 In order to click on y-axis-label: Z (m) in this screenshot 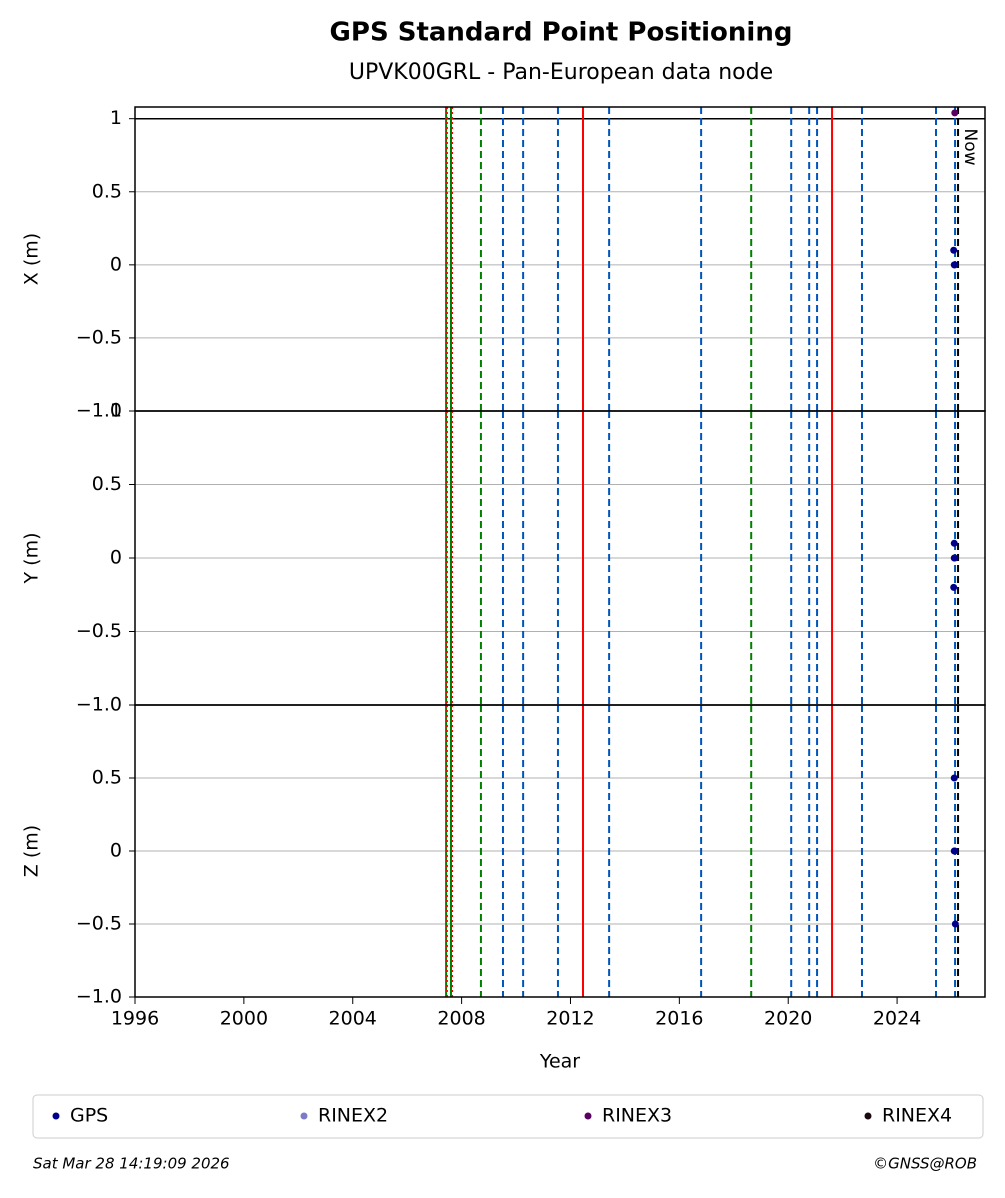, I will do `click(32, 851)`.